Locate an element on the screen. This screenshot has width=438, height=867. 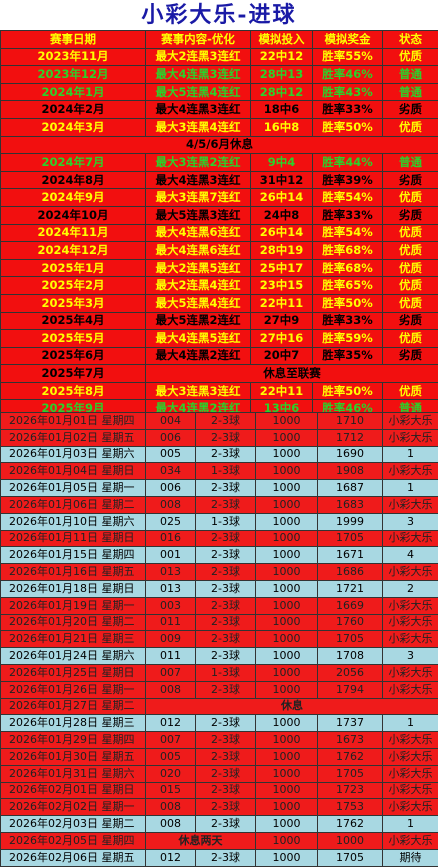
daily-date: 2026年01月29日 星期四 is located at coordinates (73, 740).